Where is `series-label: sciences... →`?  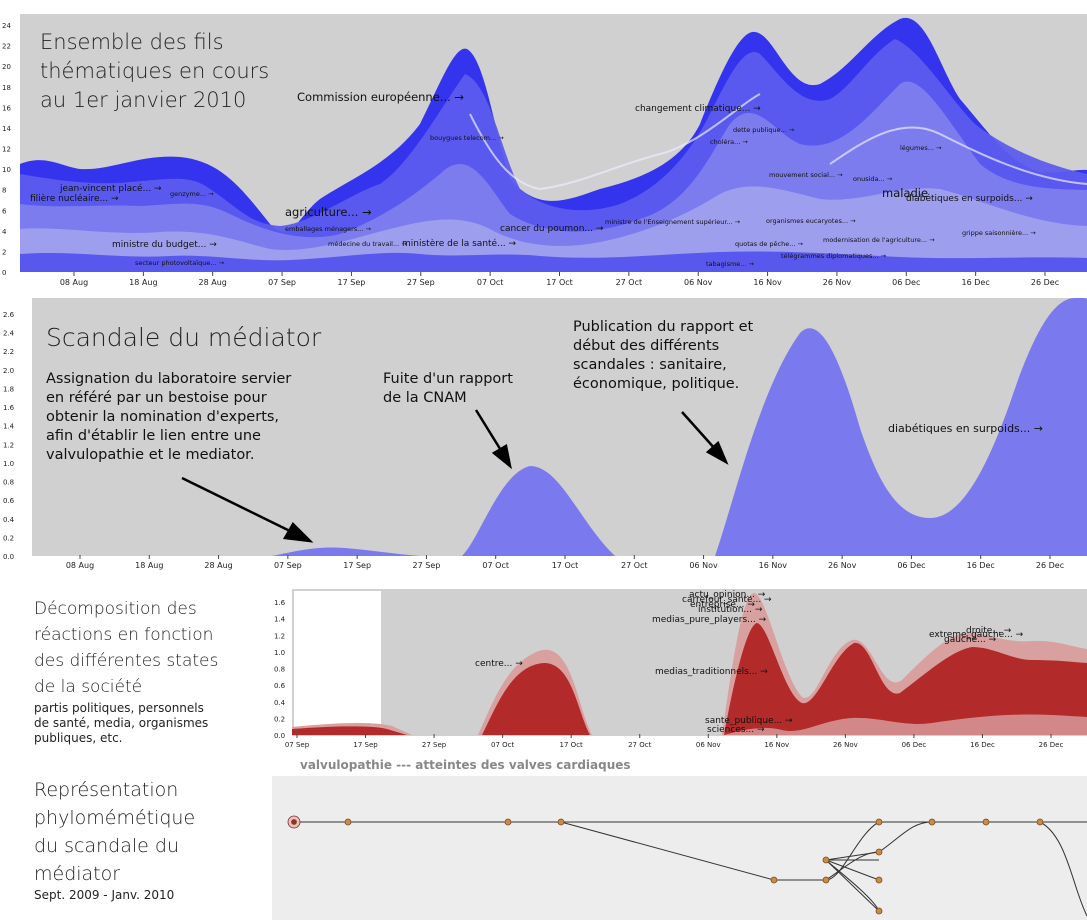
series-label: sciences... → is located at coordinates (736, 730).